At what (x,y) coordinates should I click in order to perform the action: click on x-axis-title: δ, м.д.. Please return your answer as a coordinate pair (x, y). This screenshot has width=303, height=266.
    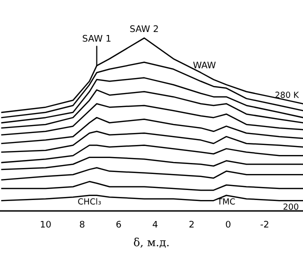
    Looking at the image, I should click on (151, 243).